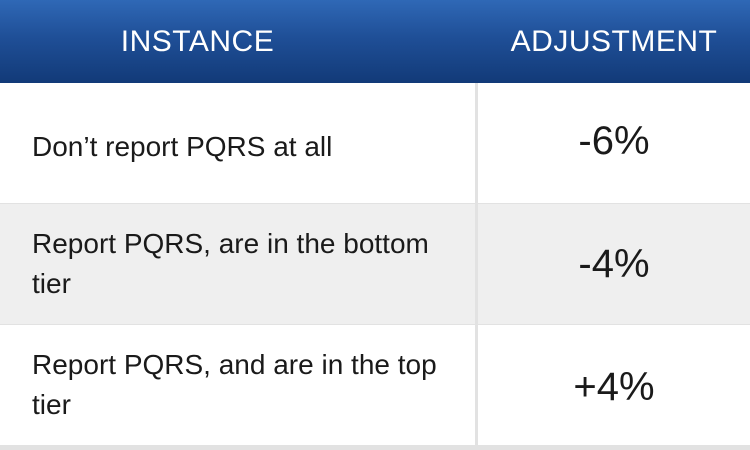 Image resolution: width=750 pixels, height=450 pixels. What do you see at coordinates (614, 41) in the screenshot?
I see `column-header-adjustment: ADJUSTMENT` at bounding box center [614, 41].